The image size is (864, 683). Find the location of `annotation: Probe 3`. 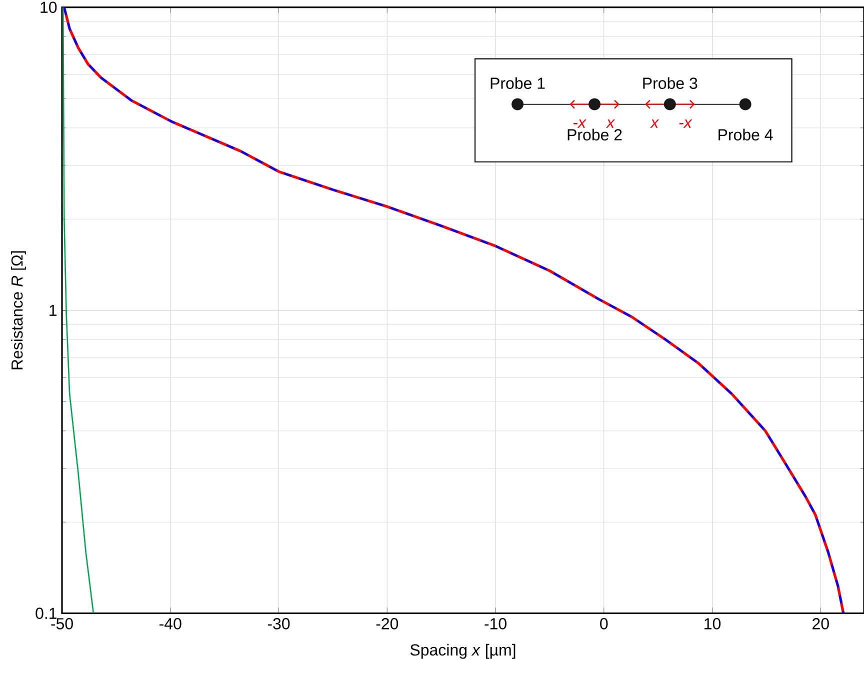

annotation: Probe 3 is located at coordinates (670, 83).